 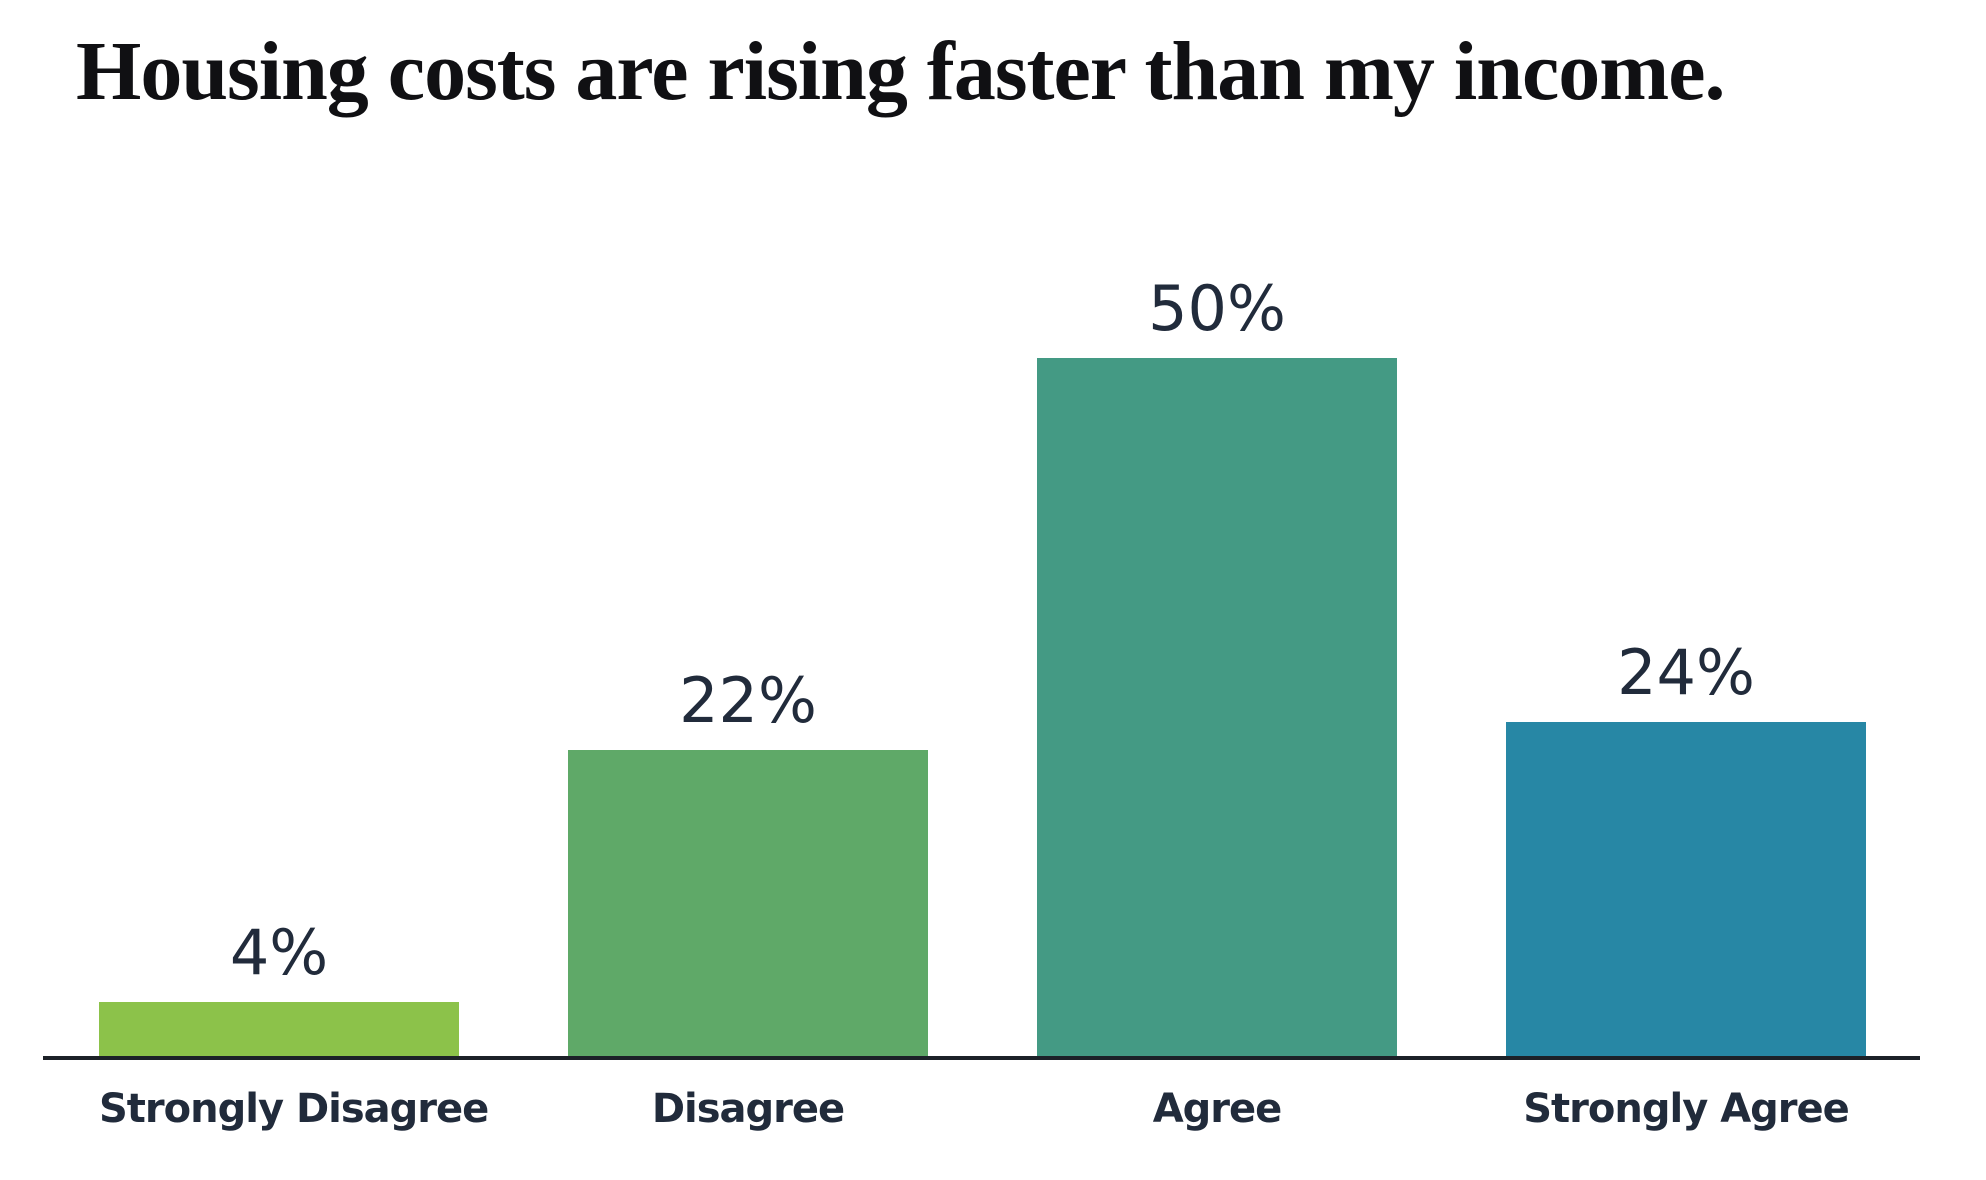 I want to click on bar-value-label: 50%, so click(x=1217, y=308).